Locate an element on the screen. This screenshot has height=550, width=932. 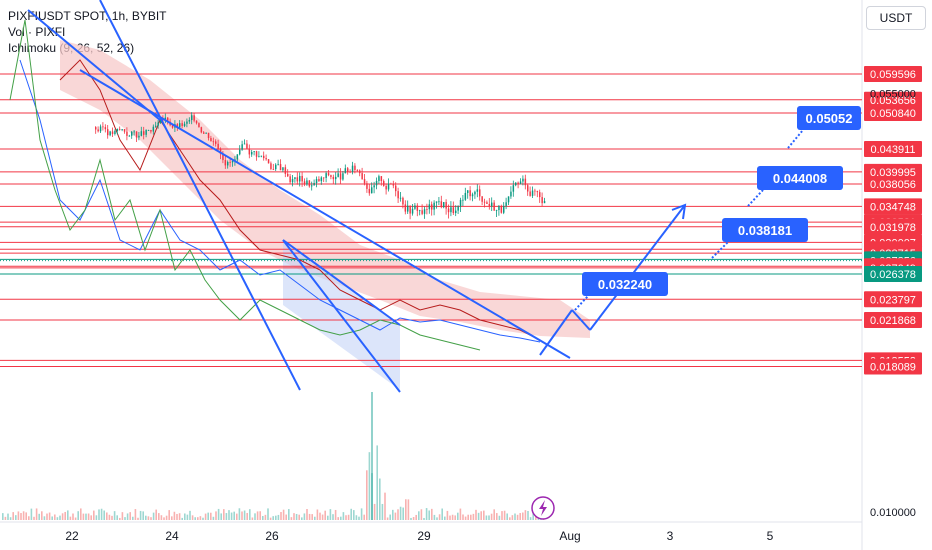
lightning-badge is located at coordinates (543, 508).